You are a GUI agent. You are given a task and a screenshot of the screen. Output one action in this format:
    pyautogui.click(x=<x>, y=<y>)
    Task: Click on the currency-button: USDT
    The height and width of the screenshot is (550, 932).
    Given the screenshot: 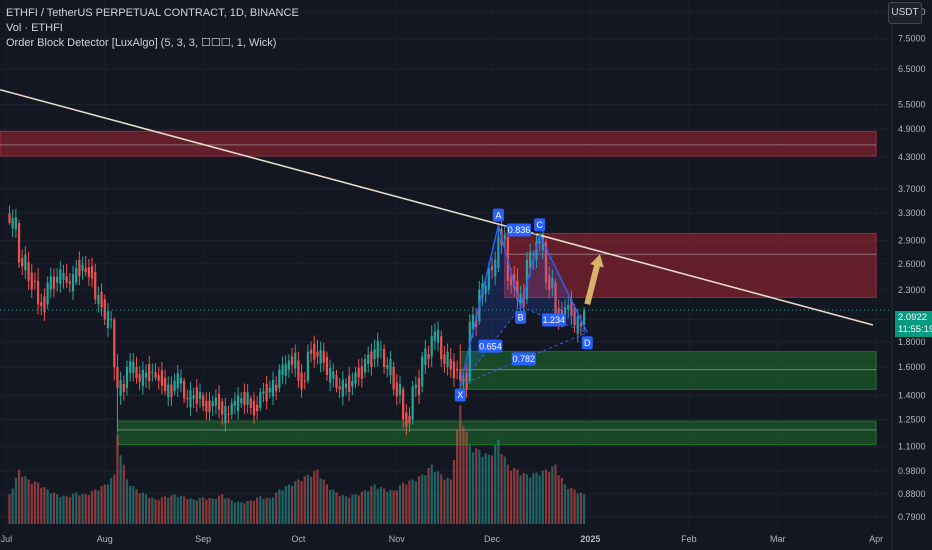 What is the action you would take?
    pyautogui.click(x=905, y=13)
    